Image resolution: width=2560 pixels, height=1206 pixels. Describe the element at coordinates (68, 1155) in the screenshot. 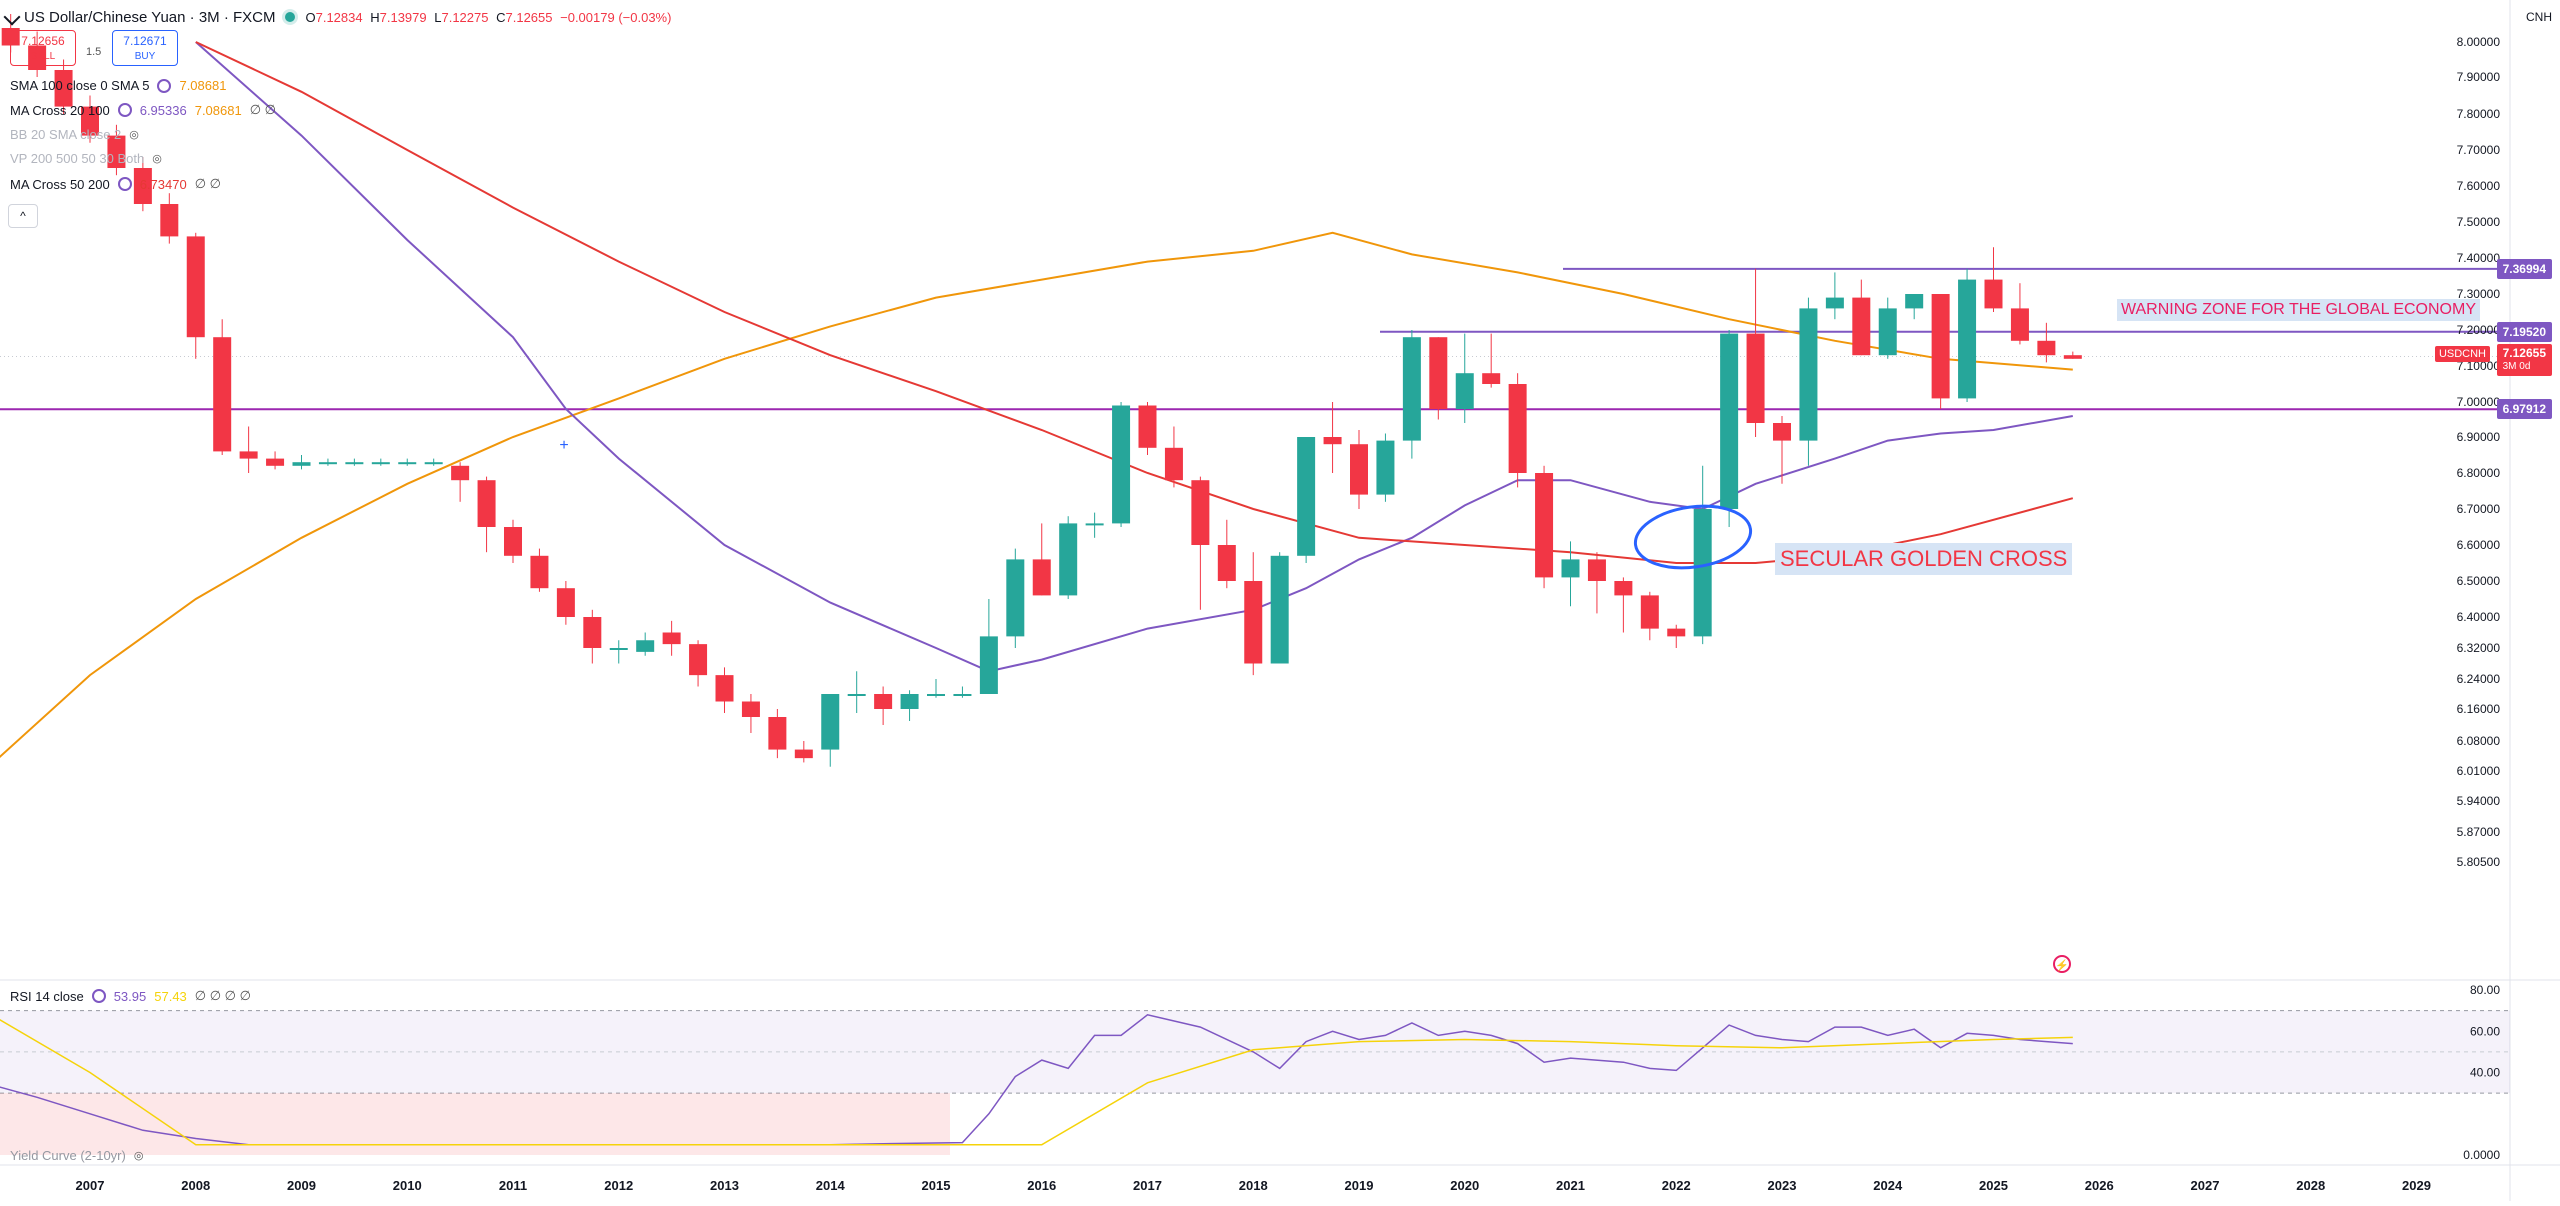

I see `yield-curve-name: Yield Curve (2-10yr)` at that location.